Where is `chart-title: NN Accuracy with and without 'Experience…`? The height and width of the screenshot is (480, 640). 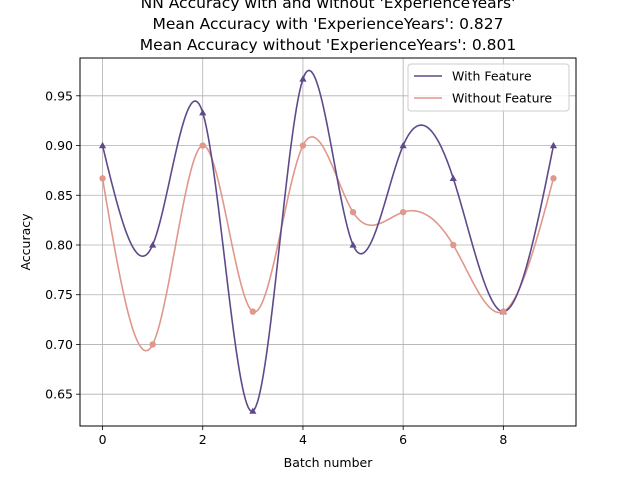
chart-title: NN Accuracy with and without 'Experience… is located at coordinates (328, 27).